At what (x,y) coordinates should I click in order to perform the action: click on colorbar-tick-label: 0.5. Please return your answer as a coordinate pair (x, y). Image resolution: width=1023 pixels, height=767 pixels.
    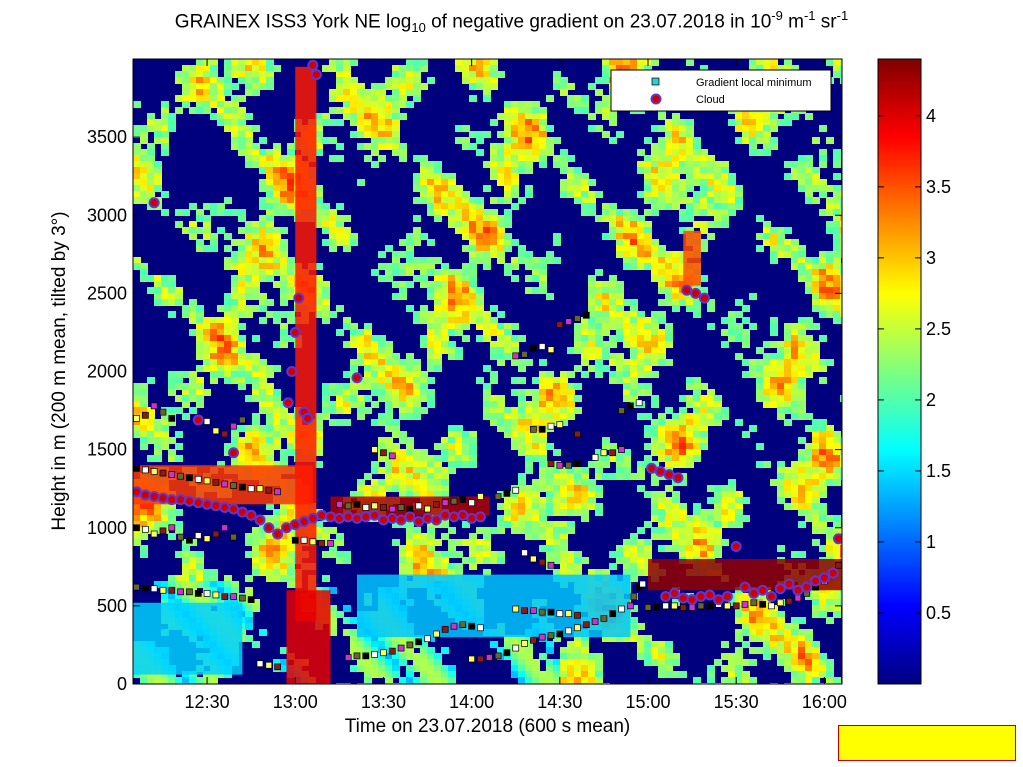
    Looking at the image, I should click on (938, 613).